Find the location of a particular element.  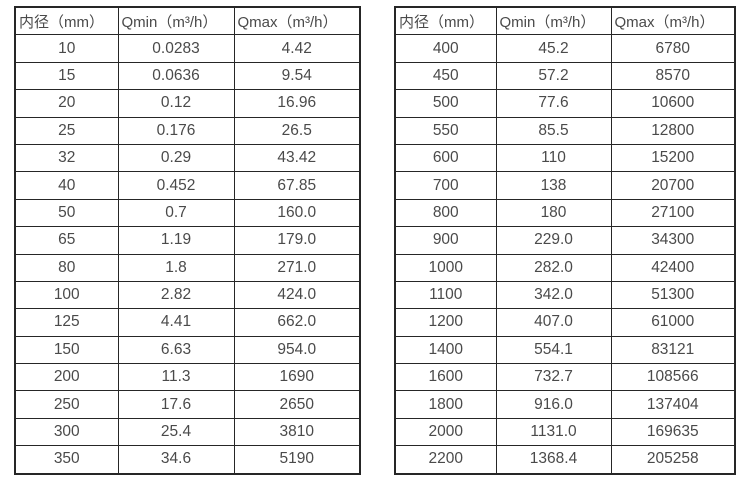

table-cell: 1368.4 is located at coordinates (553, 460).